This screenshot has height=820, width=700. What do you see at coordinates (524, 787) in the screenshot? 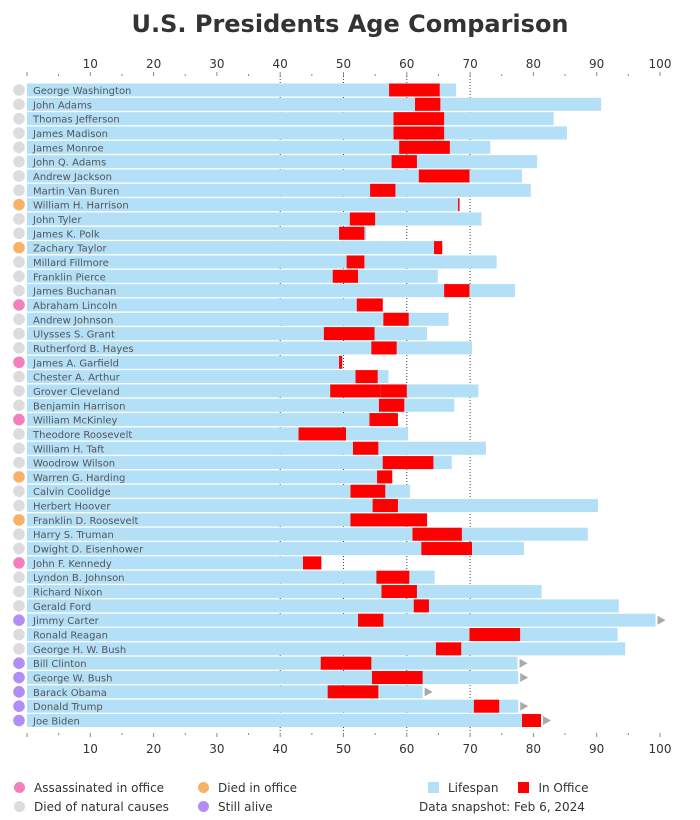
I see `legend-swatch-in-office` at bounding box center [524, 787].